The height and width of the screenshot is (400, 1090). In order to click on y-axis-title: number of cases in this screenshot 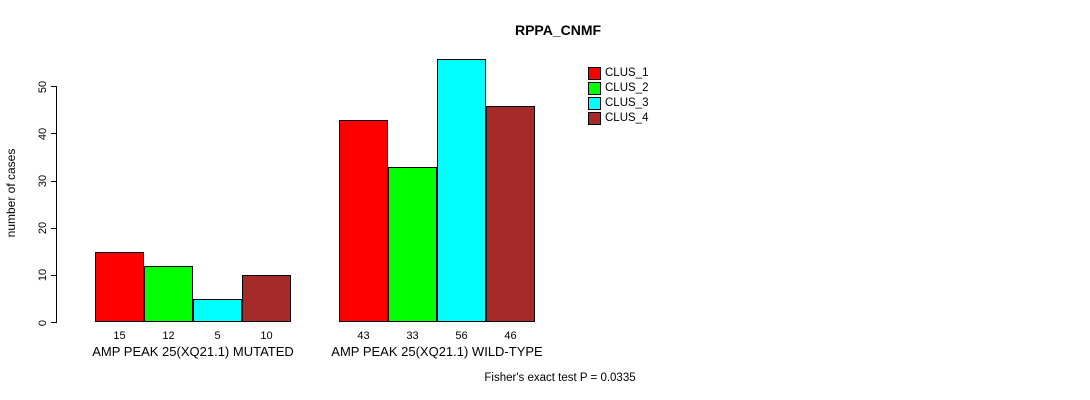, I will do `click(11, 193)`.